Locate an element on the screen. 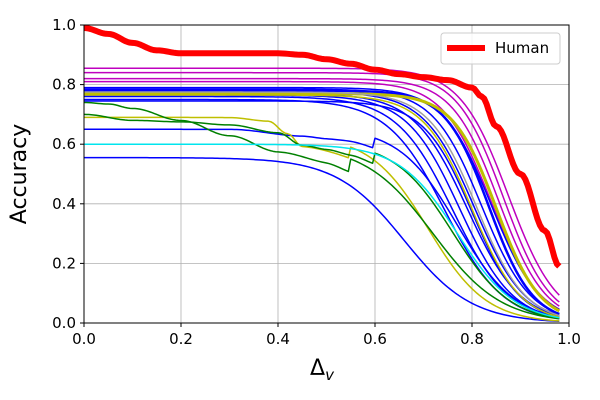 The width and height of the screenshot is (600, 400). y-tick-label: 0.2 is located at coordinates (64, 263).